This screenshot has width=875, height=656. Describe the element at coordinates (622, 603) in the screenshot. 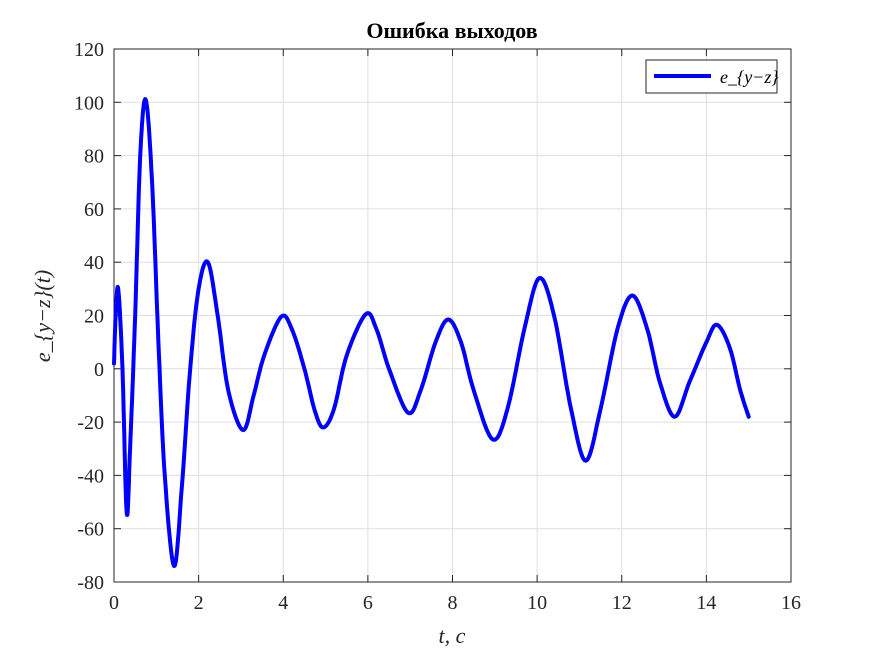

I see `x-tick-label: 12` at that location.